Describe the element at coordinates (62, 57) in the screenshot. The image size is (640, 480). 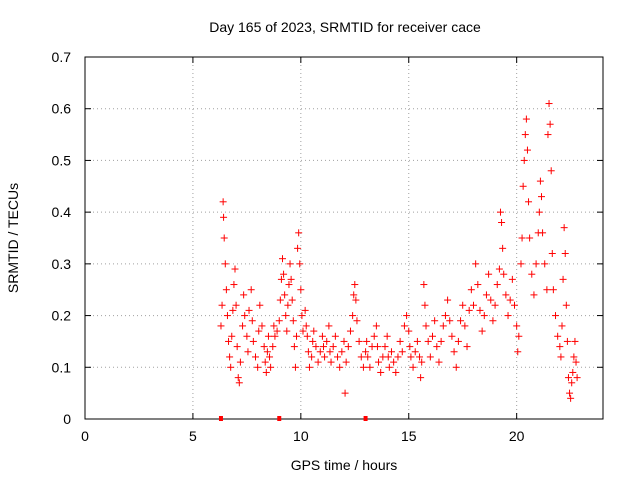
I see `y-tick-label: 0.7` at that location.